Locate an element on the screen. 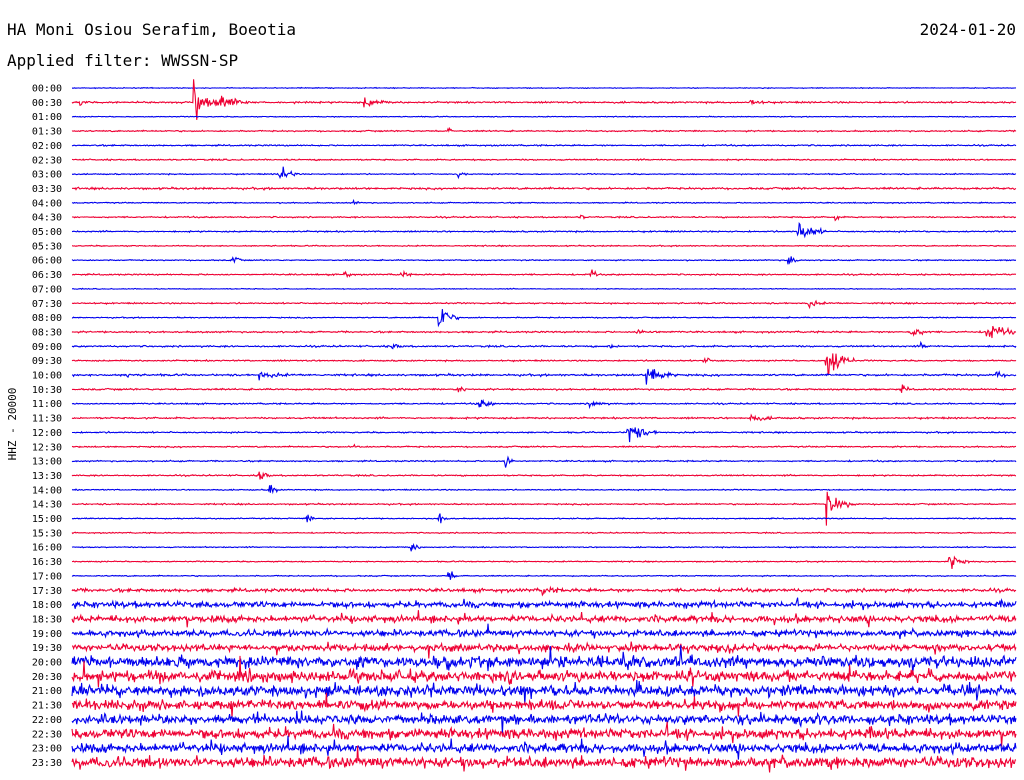  time-tick-label: 00:00 is located at coordinates (47, 89).